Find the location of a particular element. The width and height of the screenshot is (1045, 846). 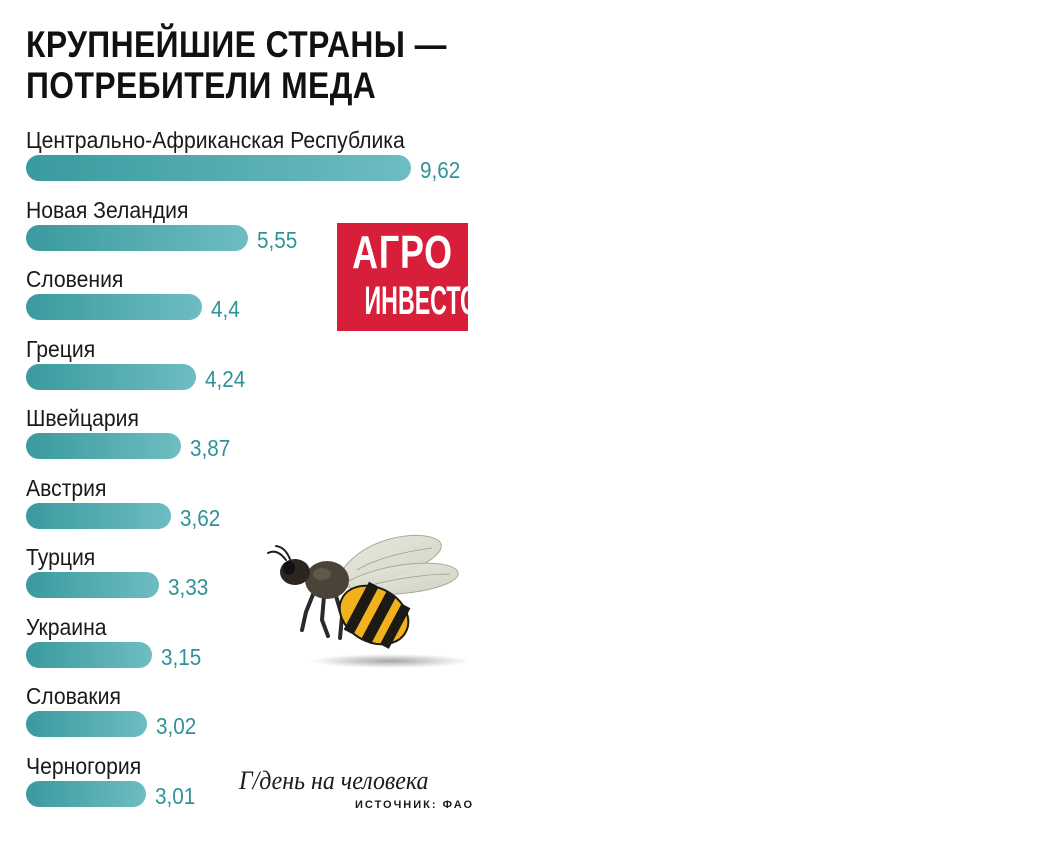

bar-row: Греция 4,24 is located at coordinates (260, 371).